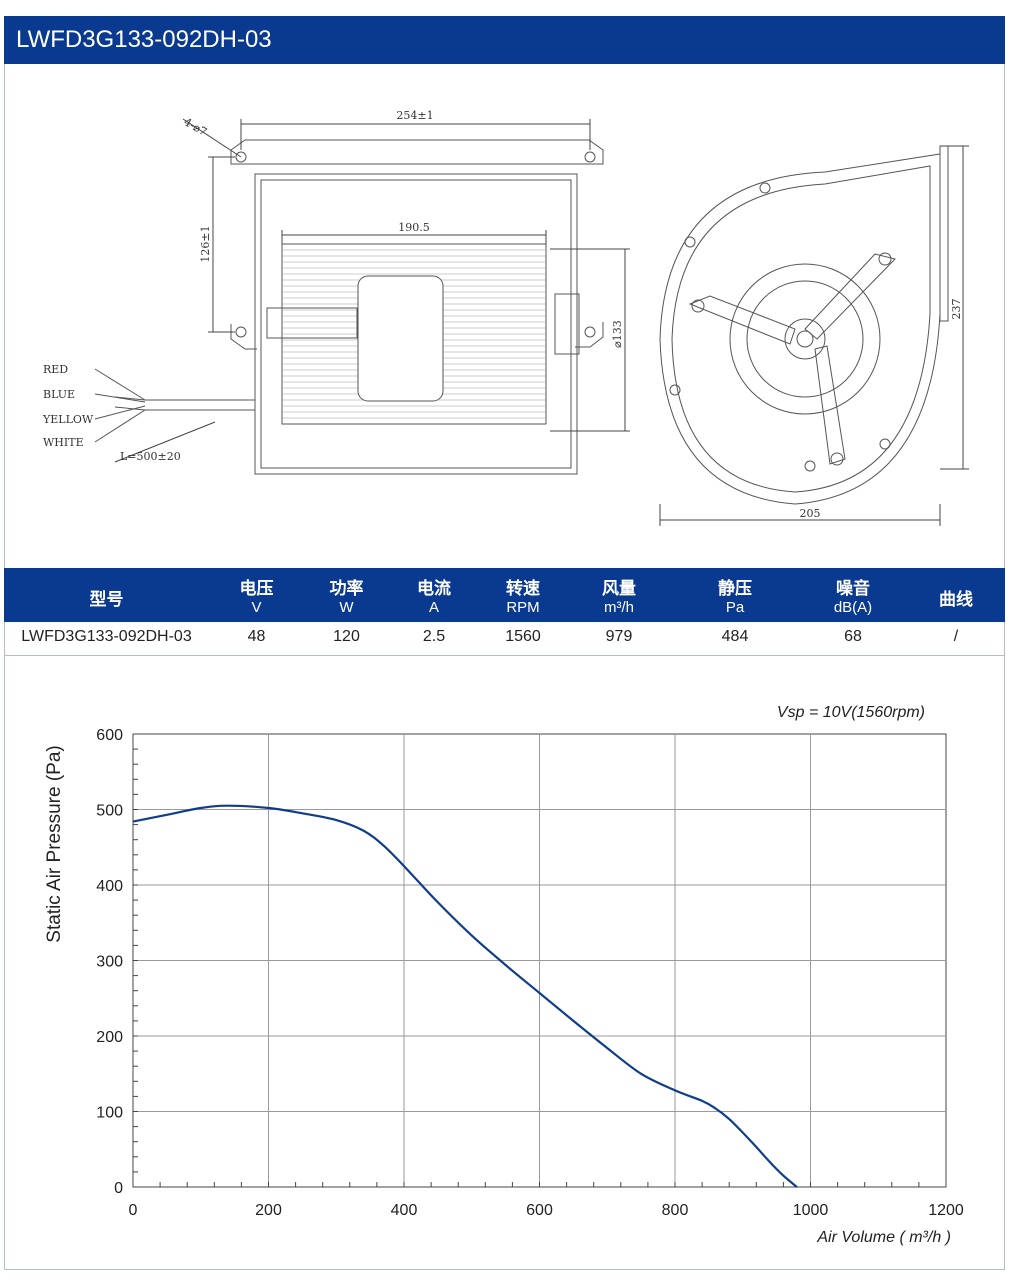 This screenshot has height=1282, width=1010. Describe the element at coordinates (109, 1113) in the screenshot. I see `y-tick-label: 100` at that location.